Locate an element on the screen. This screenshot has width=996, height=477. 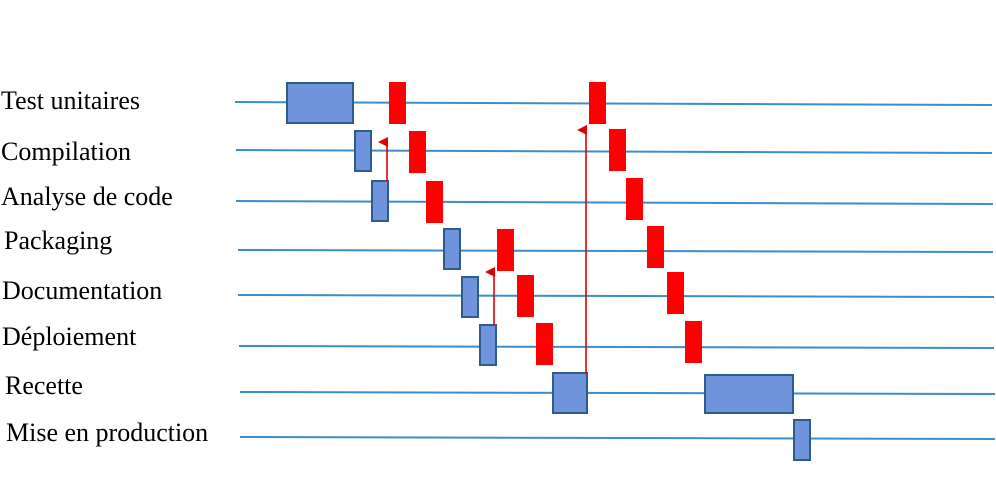
task-block-analyse is located at coordinates (380, 201).